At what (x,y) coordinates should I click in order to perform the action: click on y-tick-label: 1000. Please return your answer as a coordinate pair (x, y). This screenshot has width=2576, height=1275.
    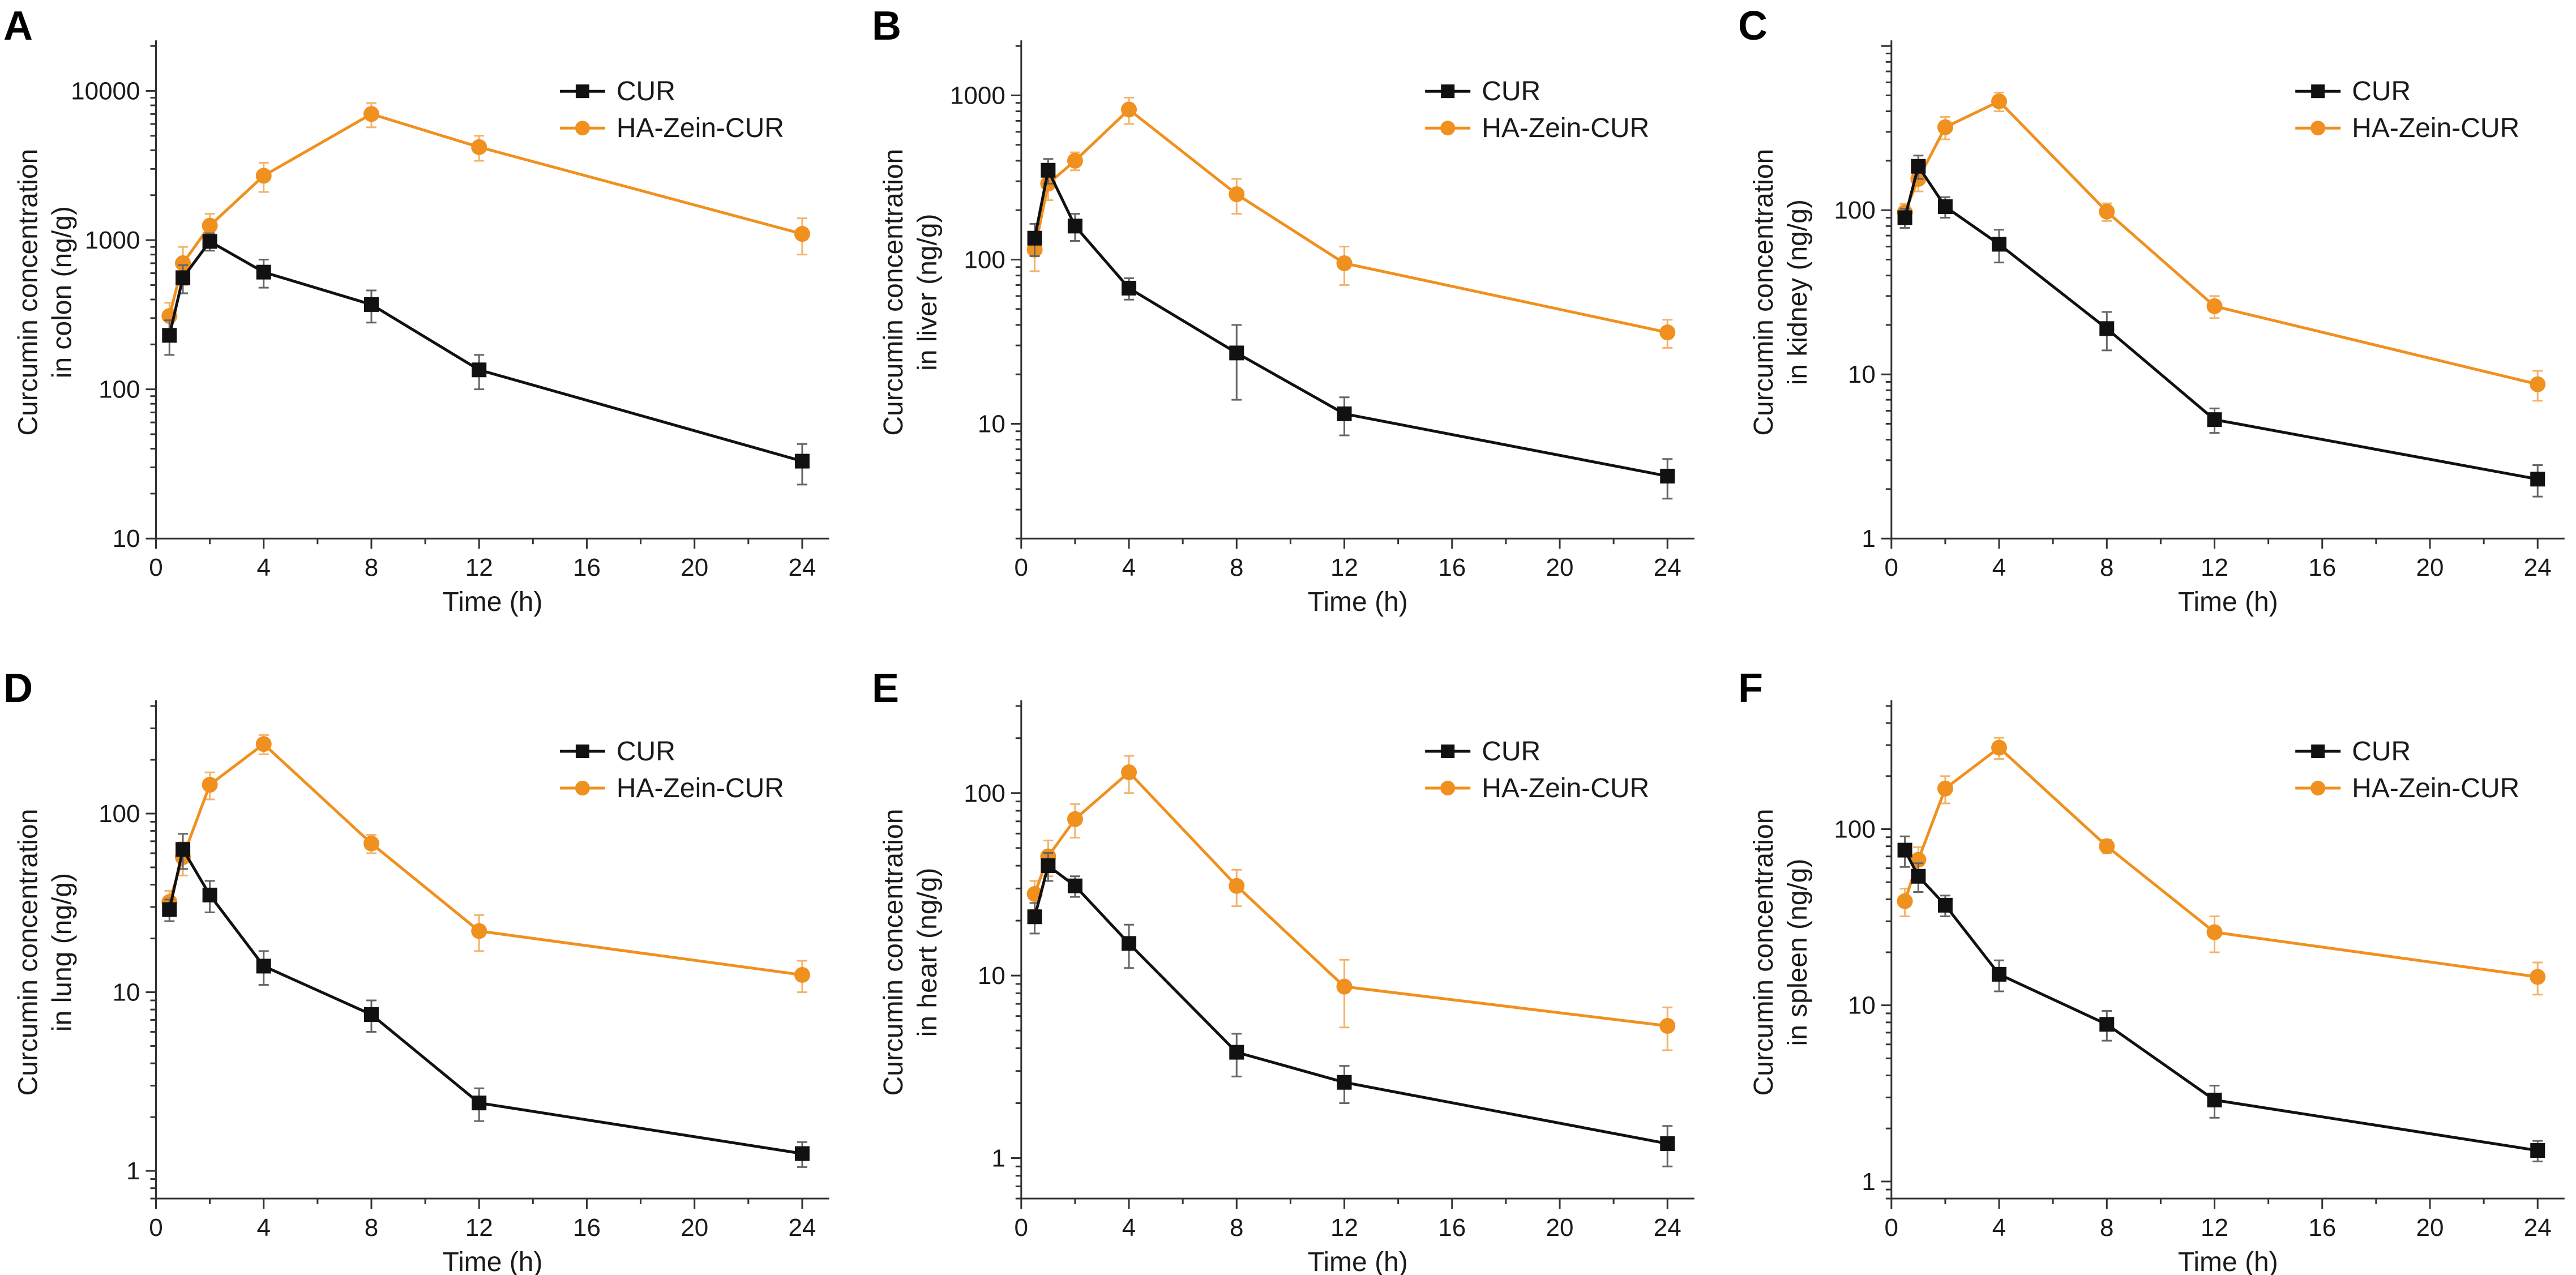
    Looking at the image, I should click on (112, 240).